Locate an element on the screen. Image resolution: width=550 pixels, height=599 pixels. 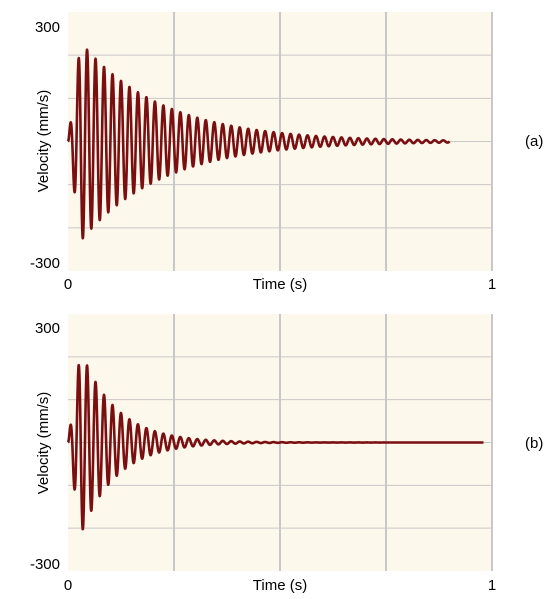
panel-label: (a) is located at coordinates (534, 141).